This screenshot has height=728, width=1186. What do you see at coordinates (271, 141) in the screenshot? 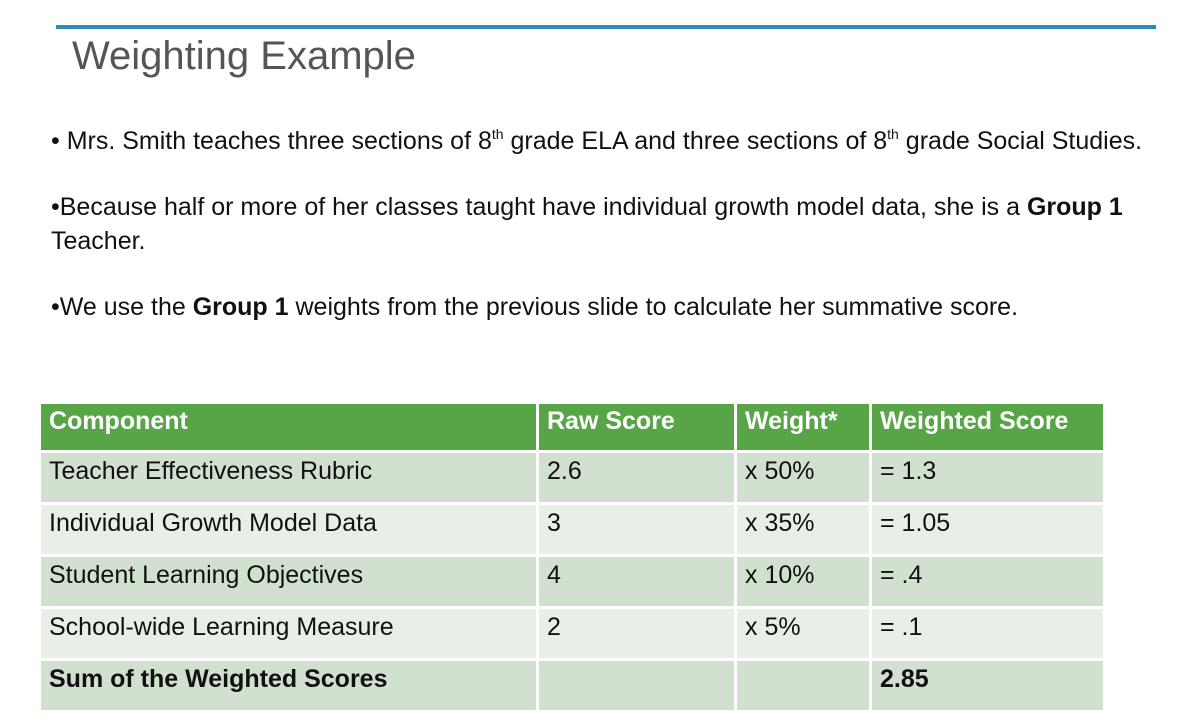
I see `bullet-text: • Mrs. Smith teaches three sections of 8` at bounding box center [271, 141].